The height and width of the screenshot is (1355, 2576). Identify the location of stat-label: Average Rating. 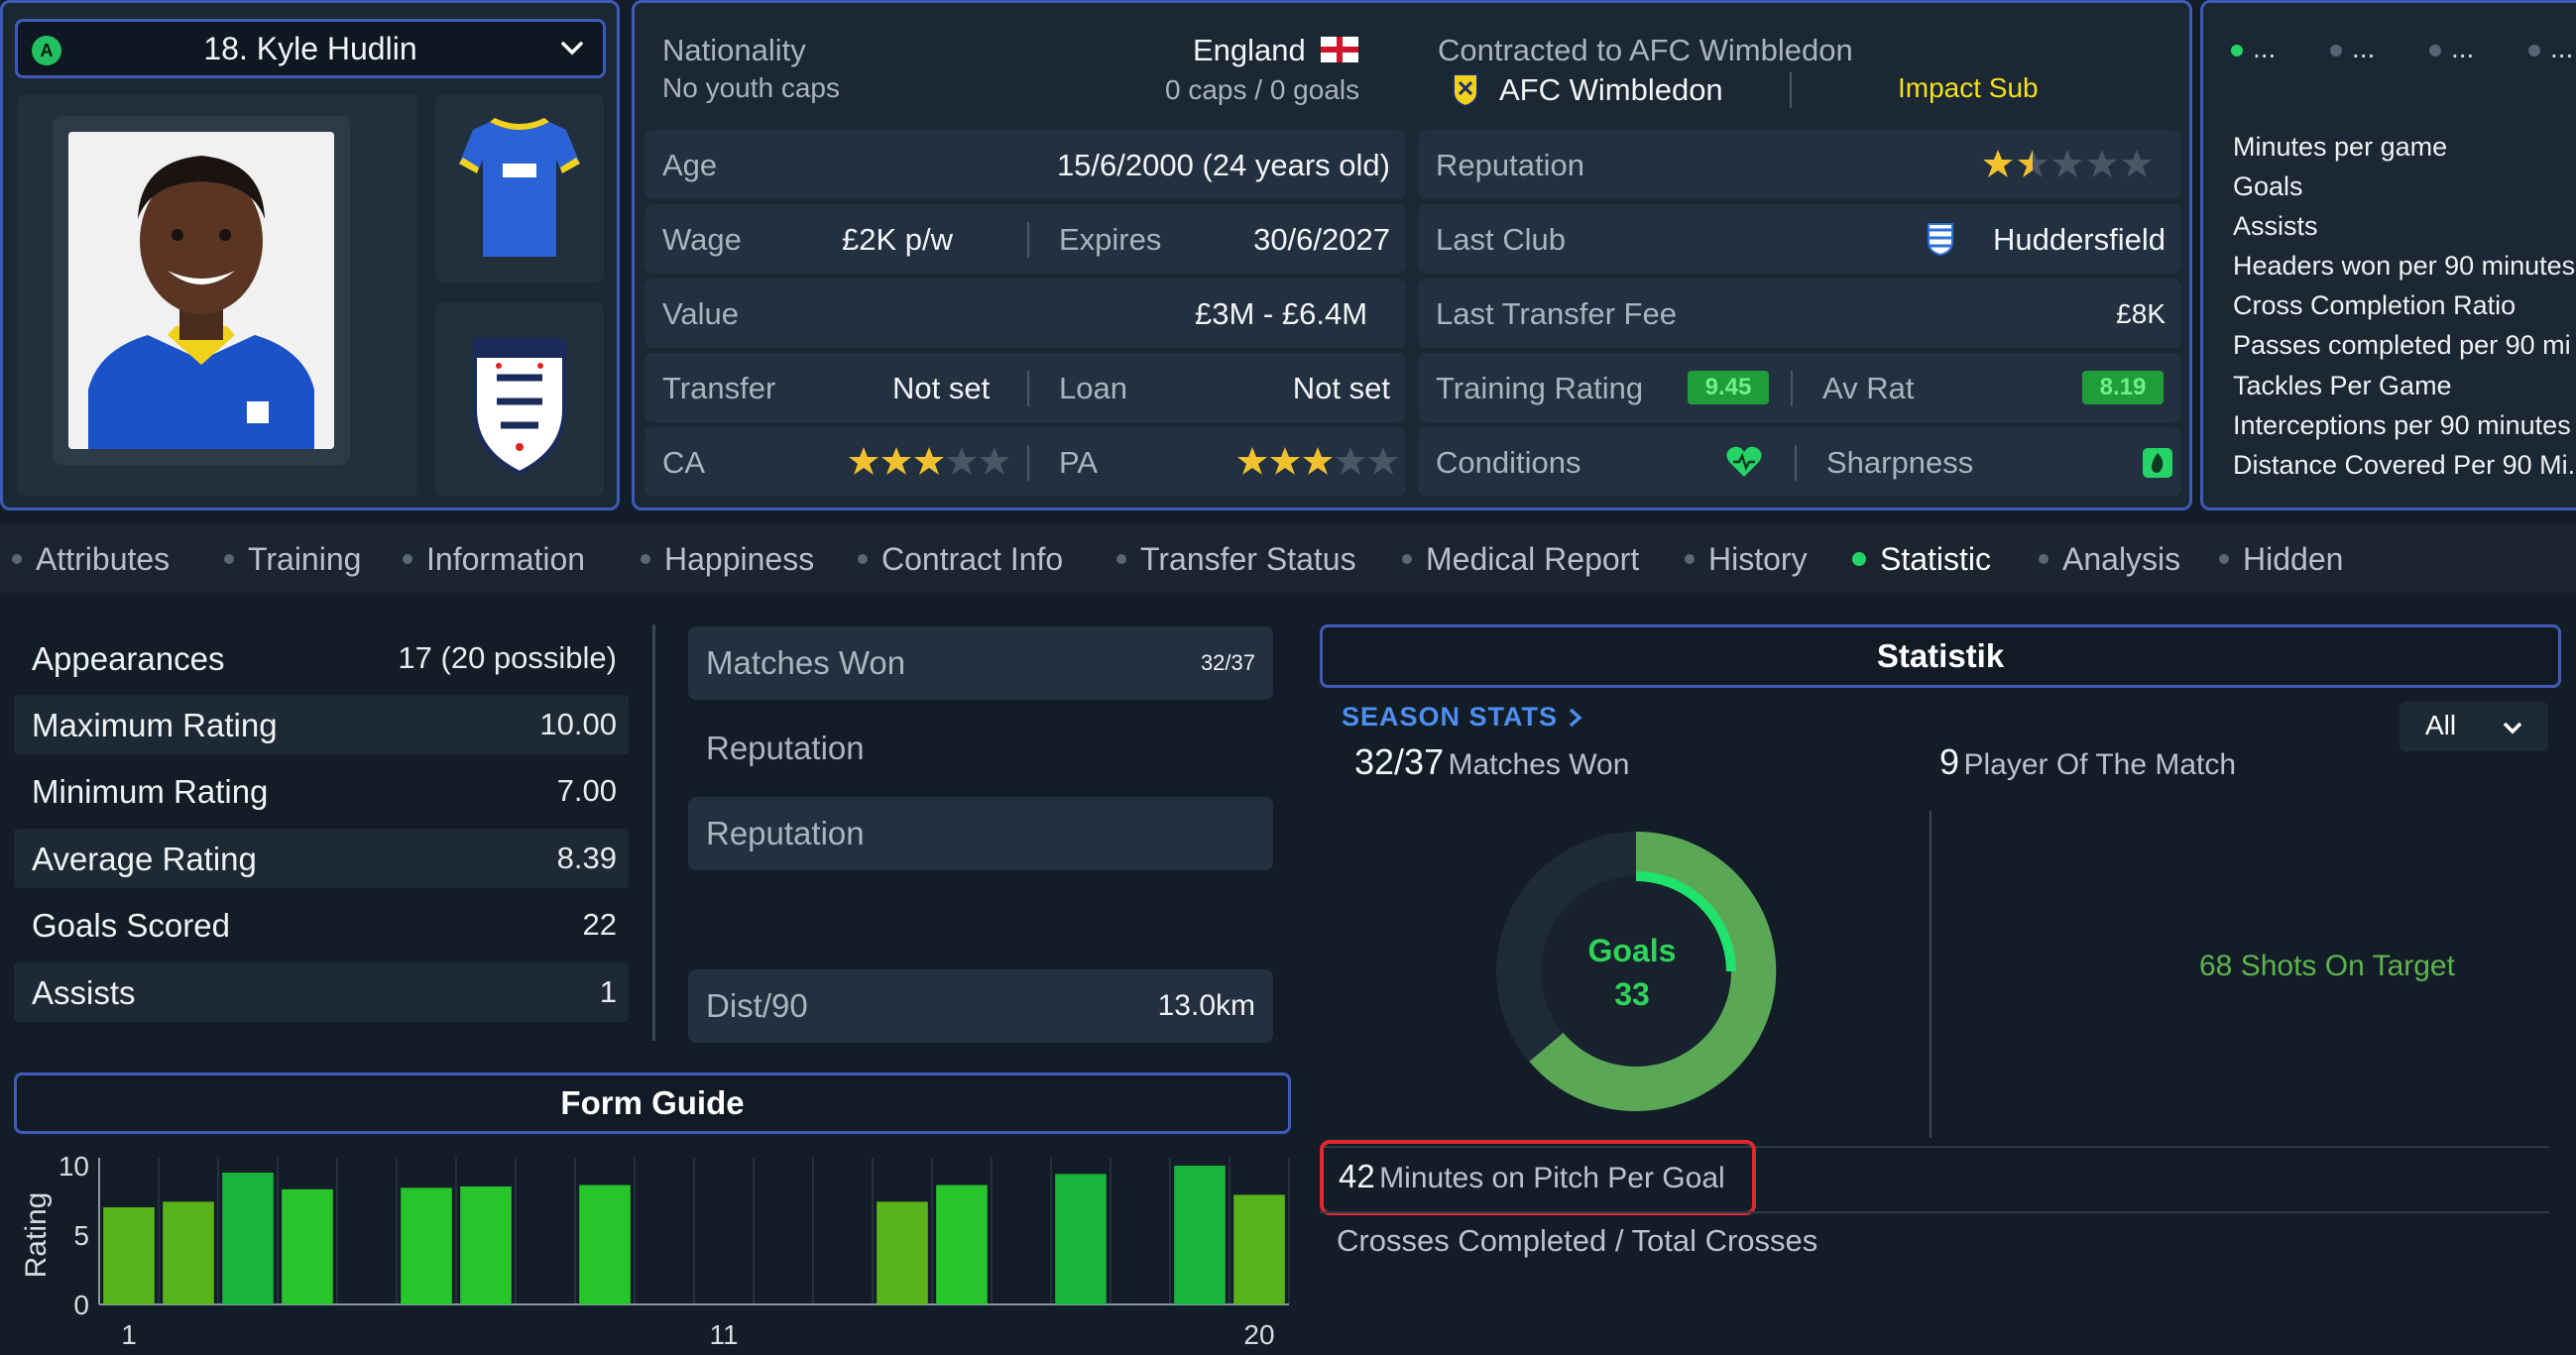
(144, 859).